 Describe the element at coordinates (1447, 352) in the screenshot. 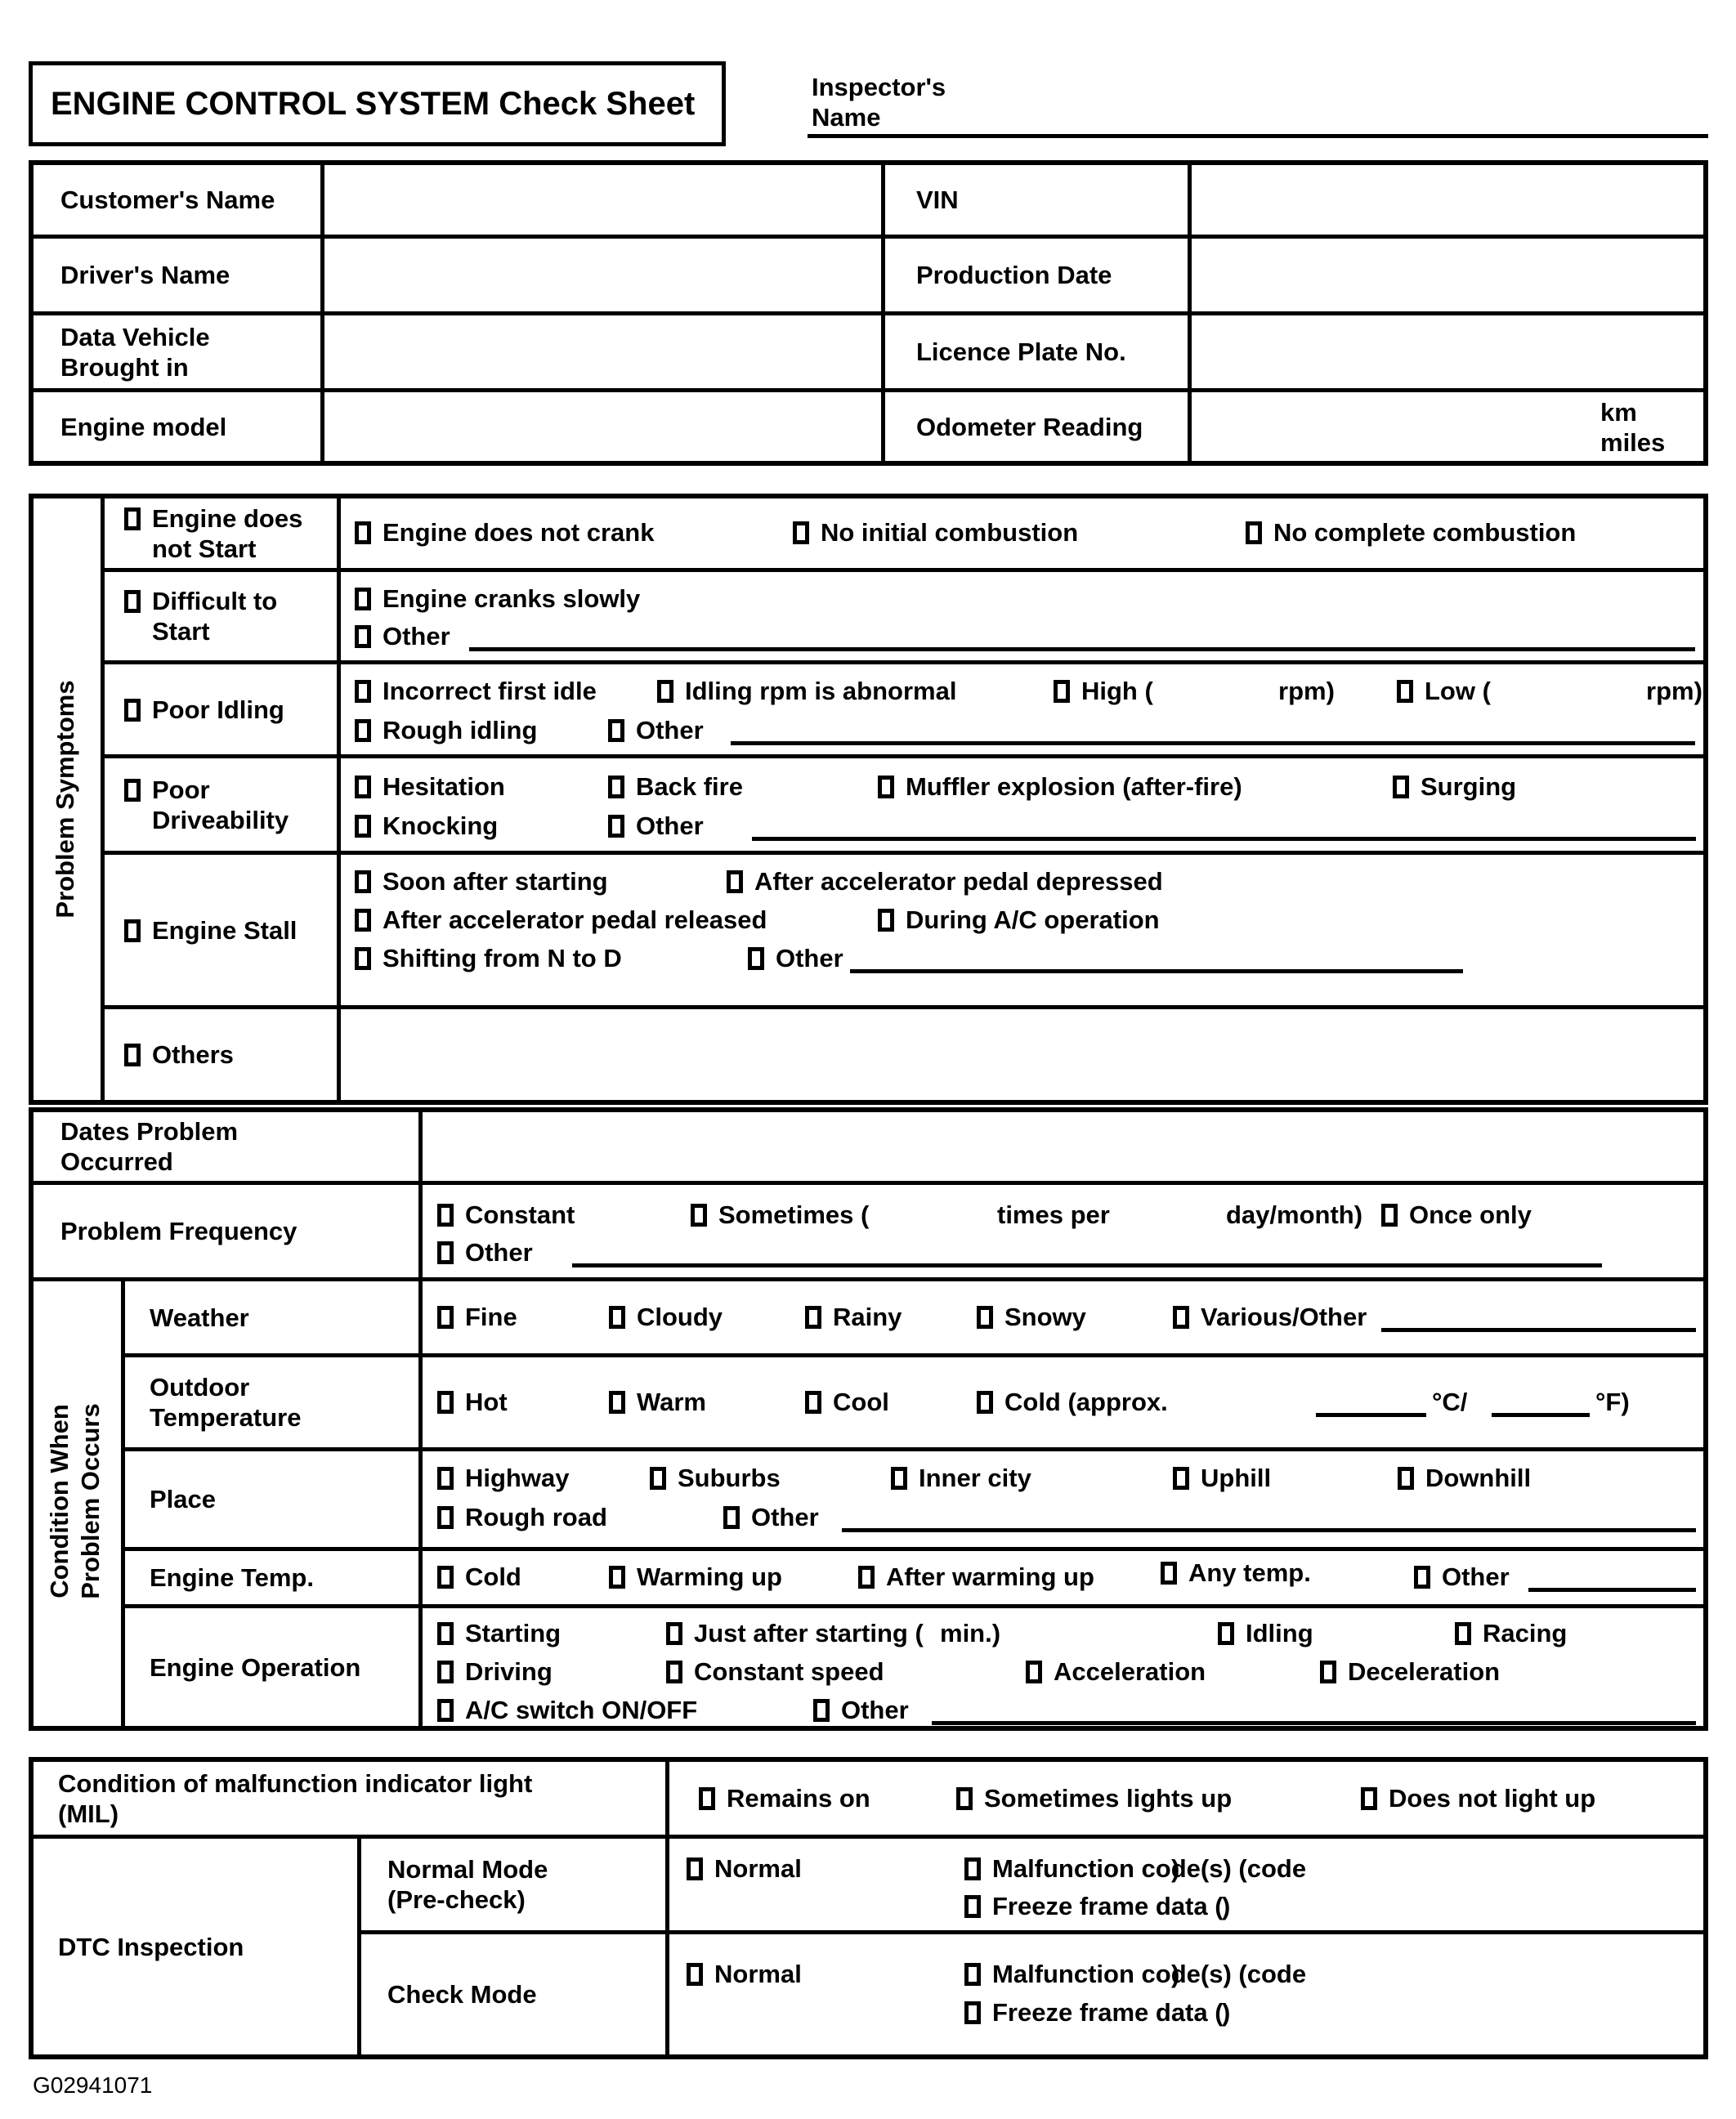

I see `licence-plate-field` at that location.